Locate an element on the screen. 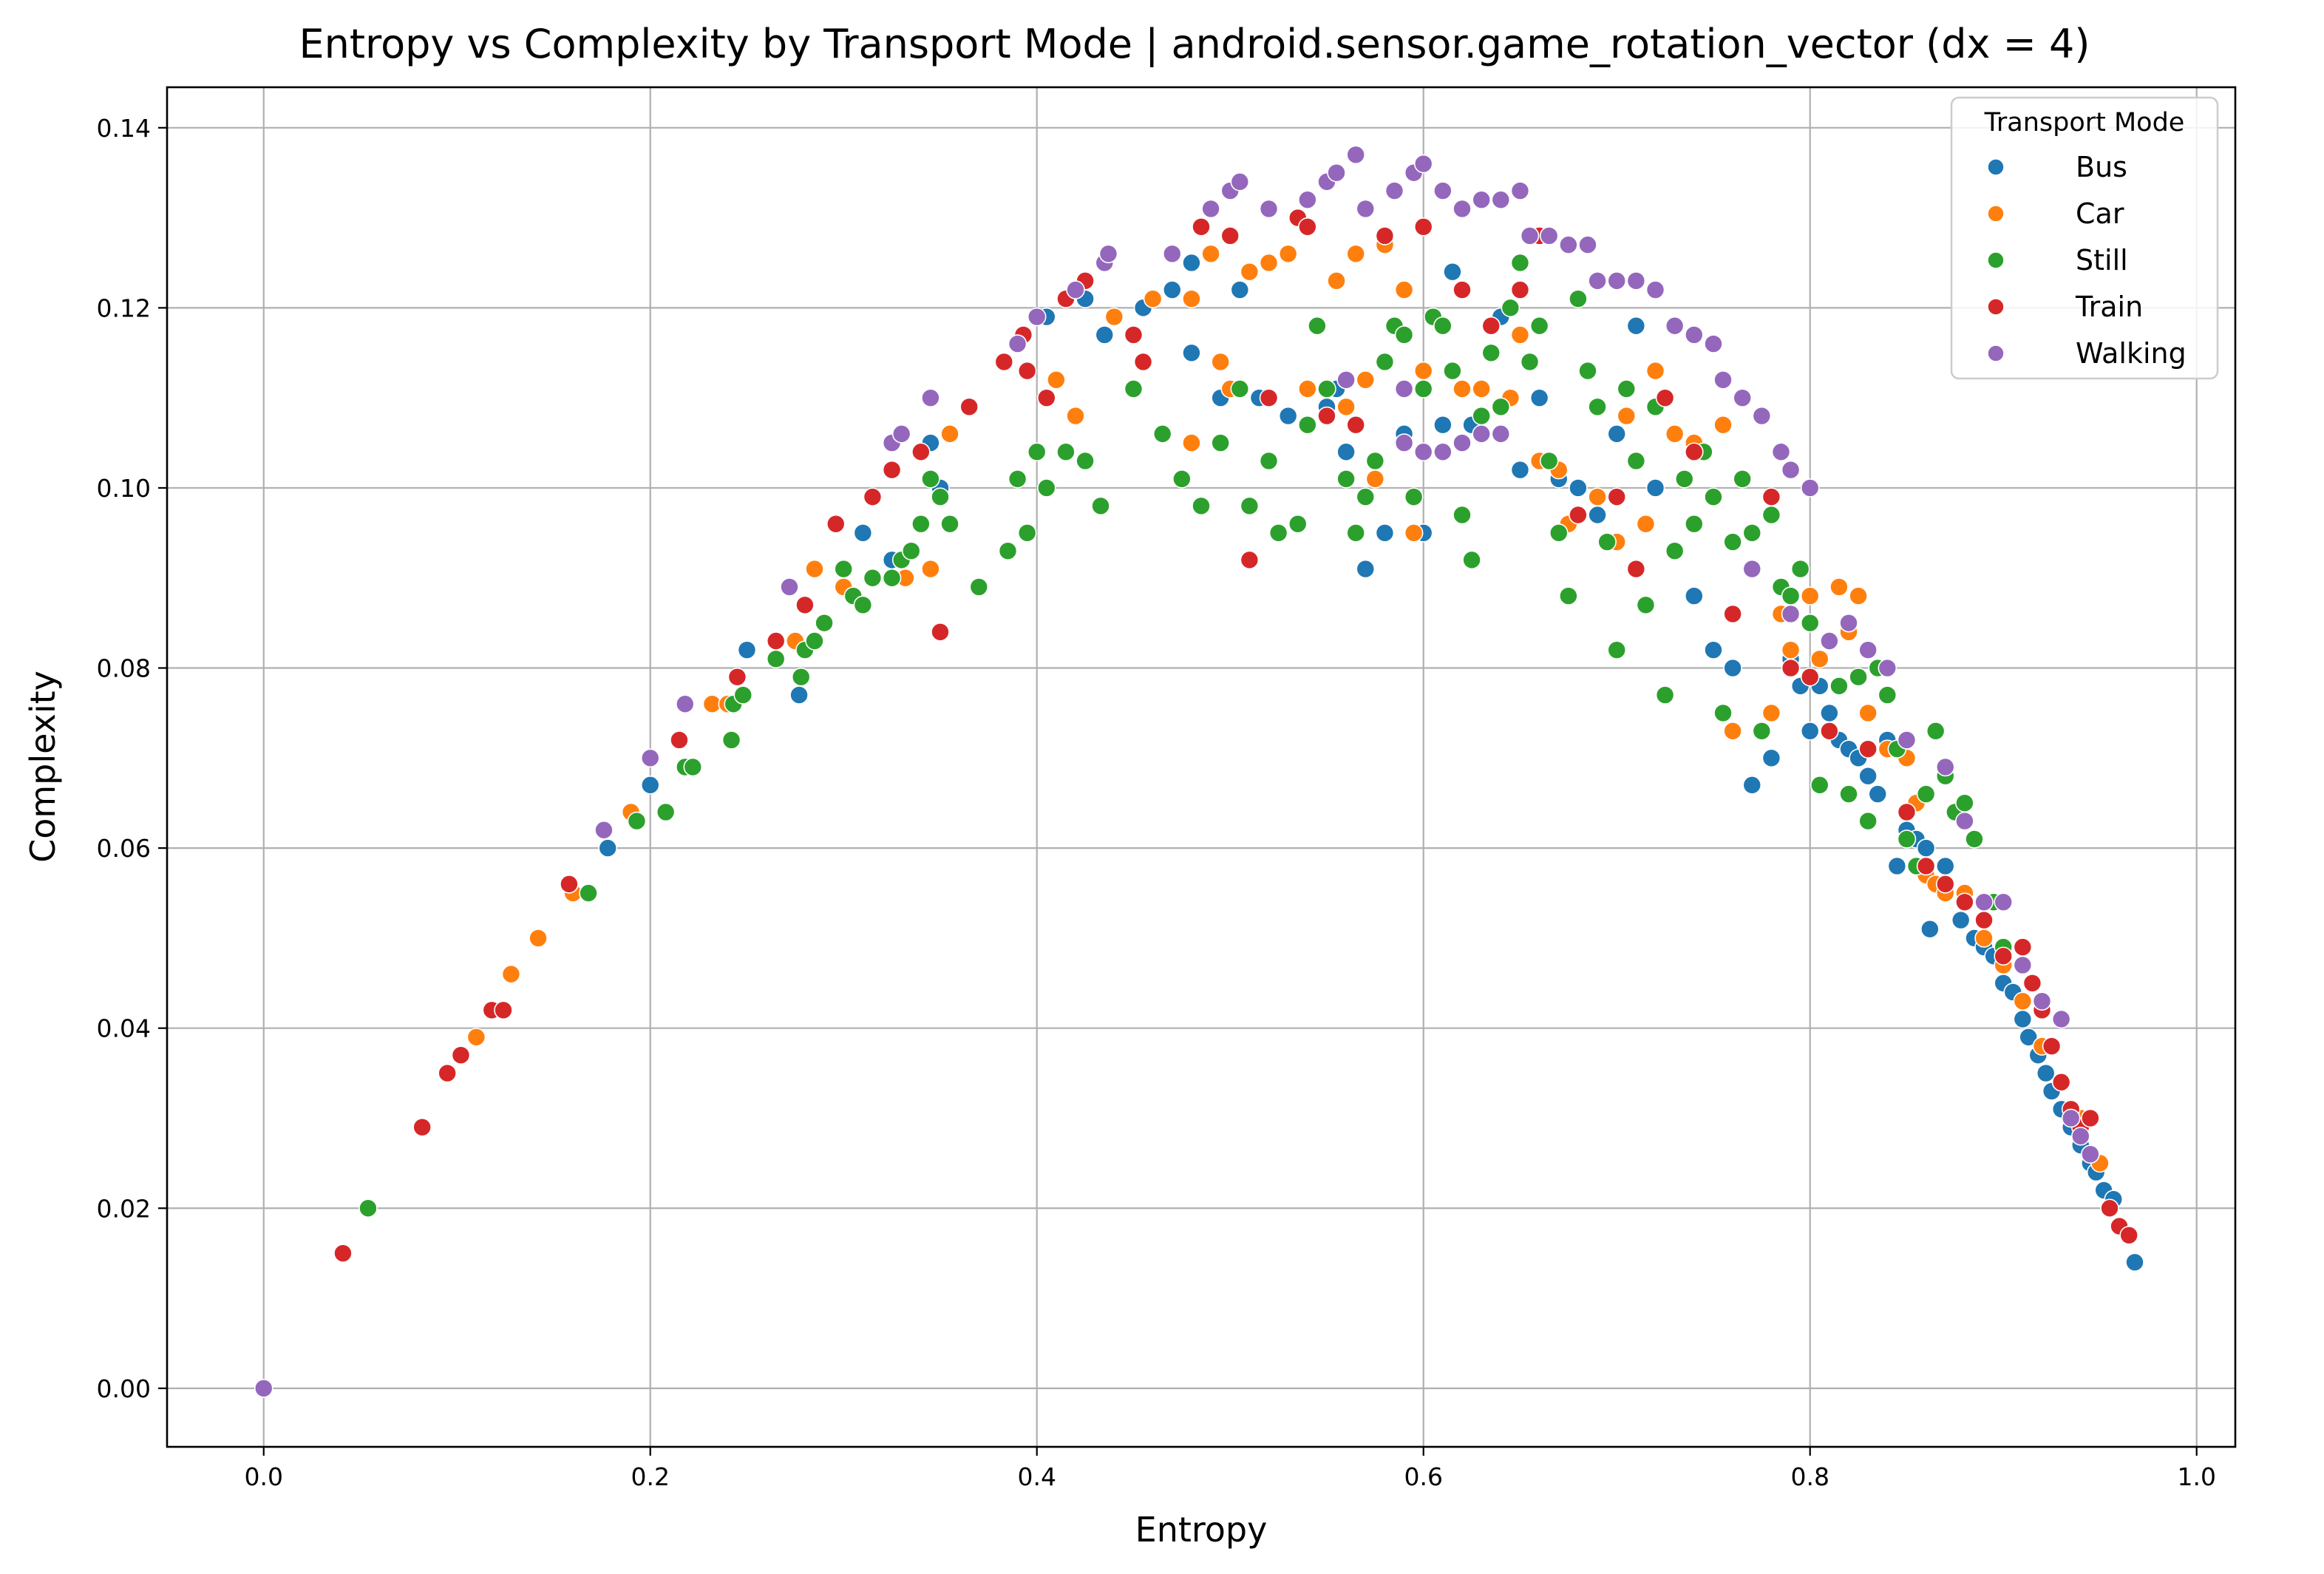  legend-label: Walking is located at coordinates (2132, 353).